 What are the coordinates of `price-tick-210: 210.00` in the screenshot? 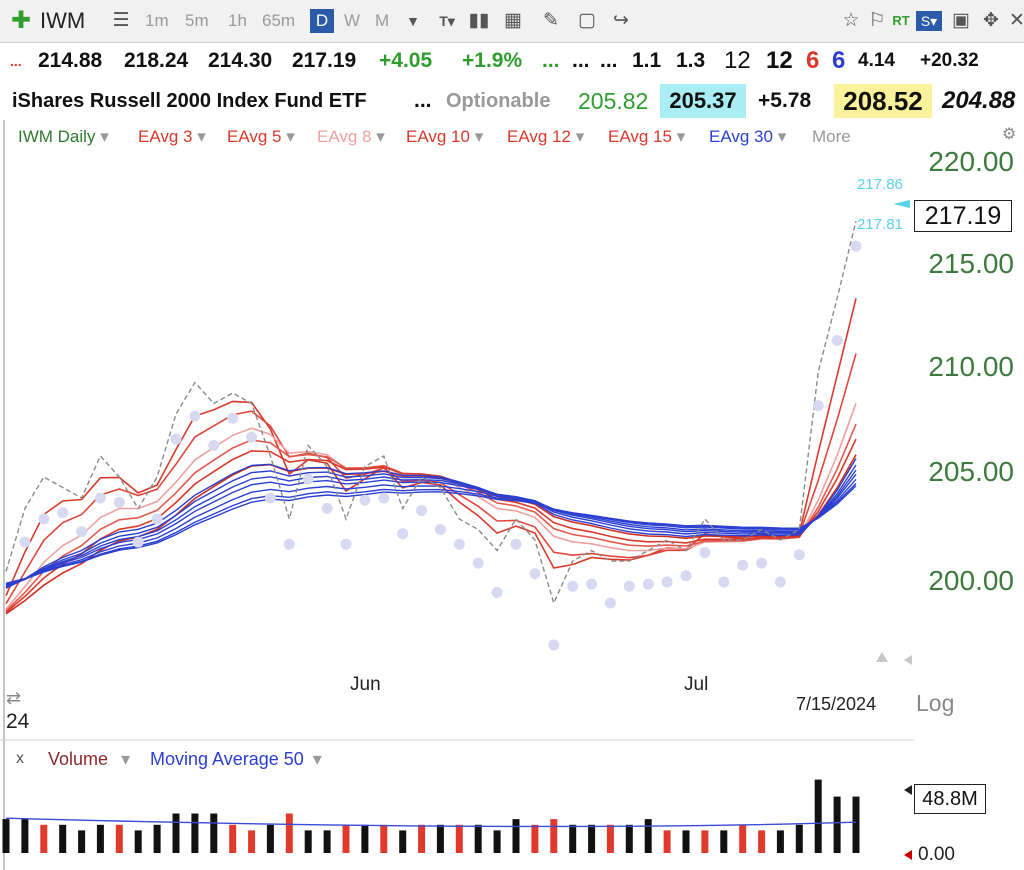 It's located at (971, 366).